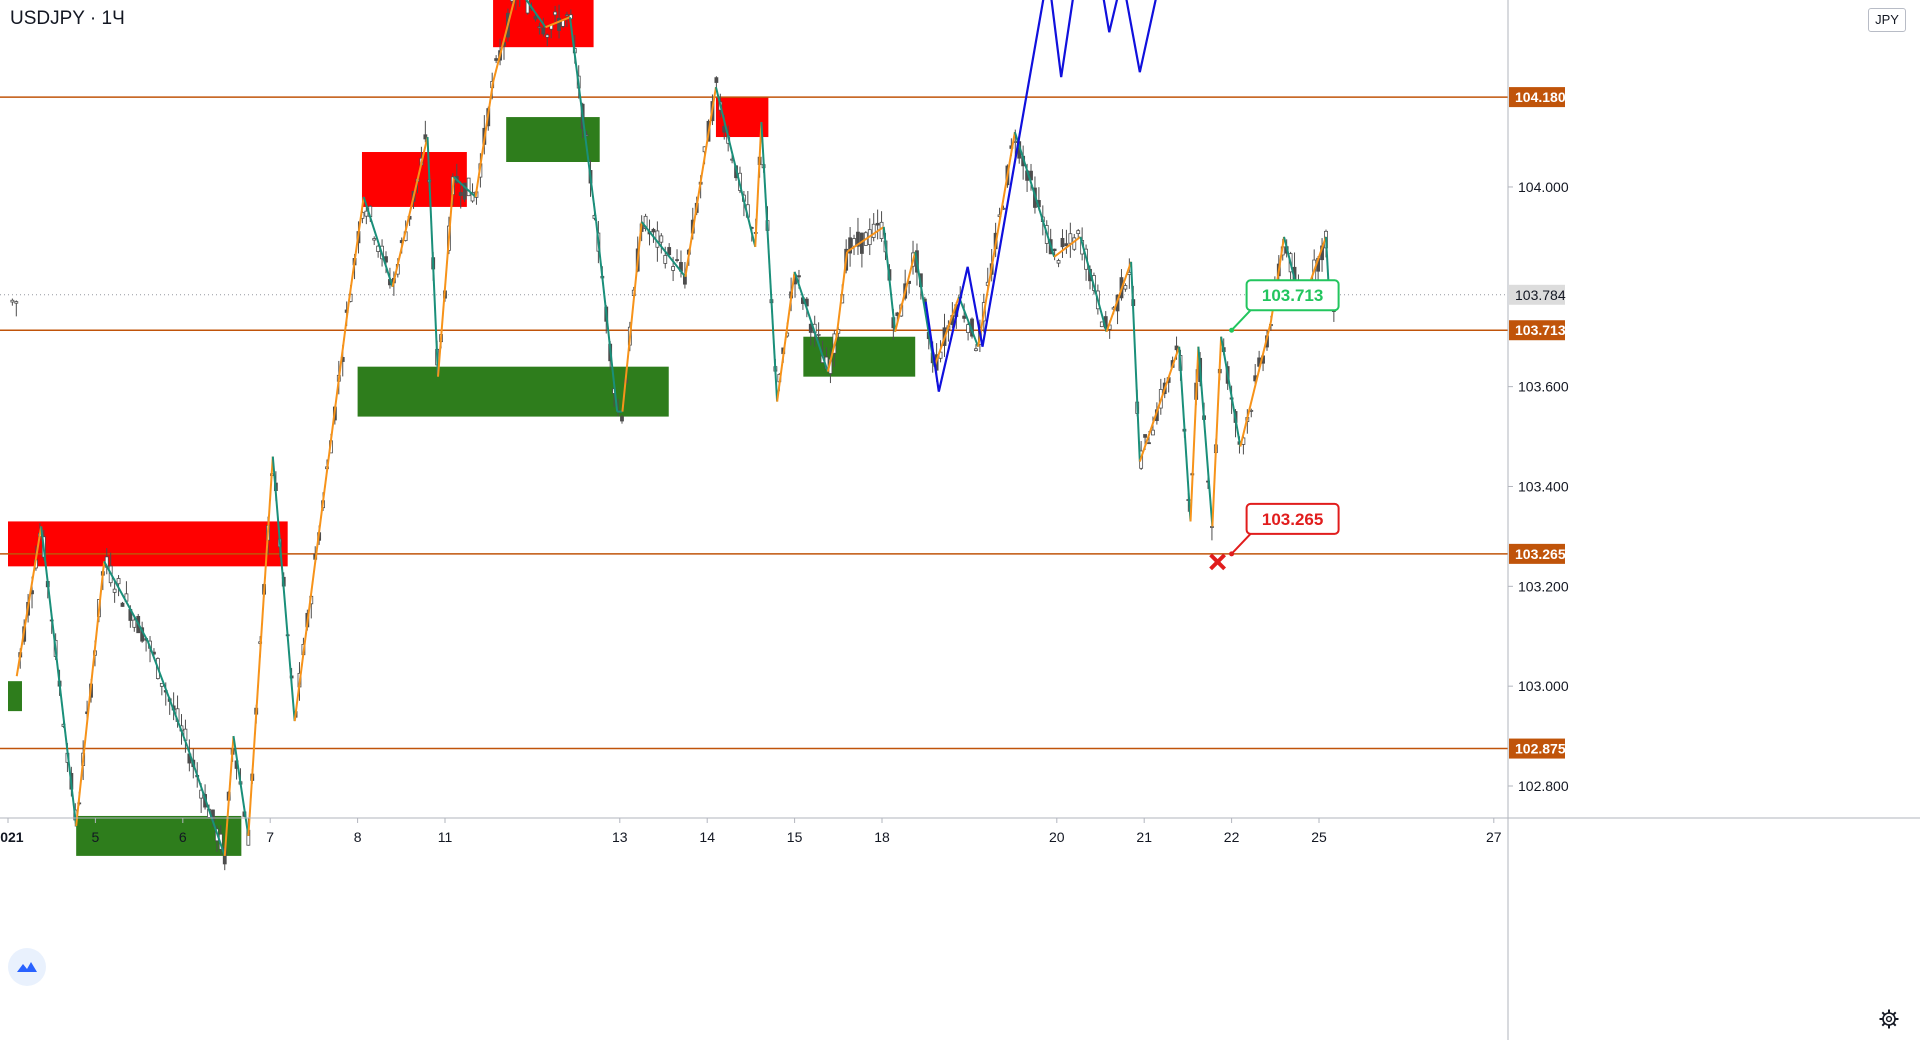  Describe the element at coordinates (1494, 837) in the screenshot. I see `x-tick-label: 27` at that location.